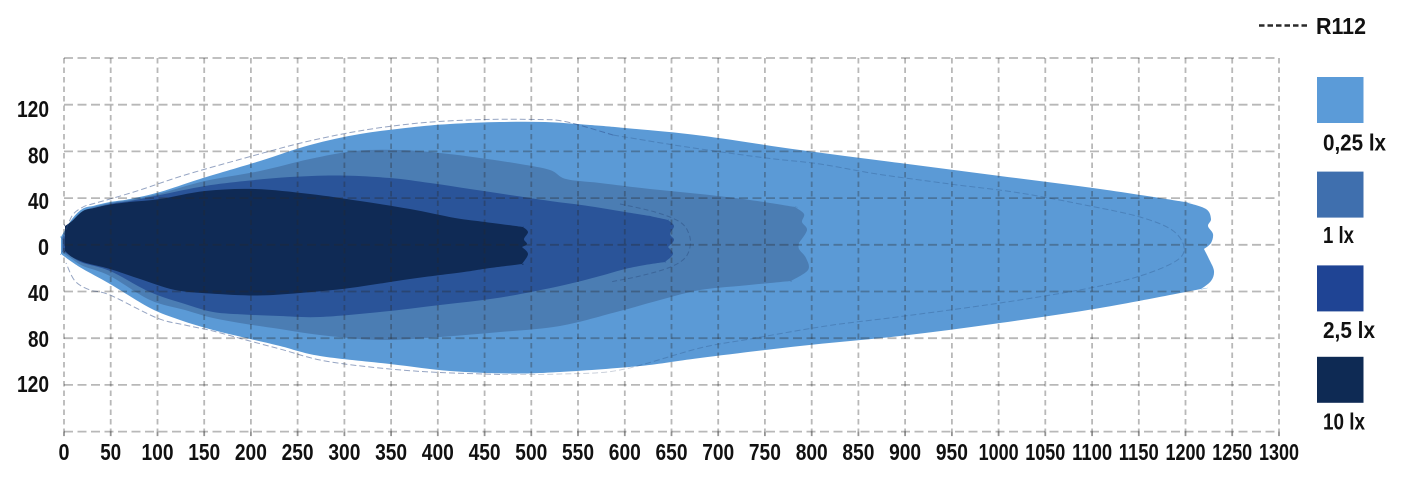 The image size is (1401, 482). Describe the element at coordinates (204, 452) in the screenshot. I see `svg-text: 150` at that location.